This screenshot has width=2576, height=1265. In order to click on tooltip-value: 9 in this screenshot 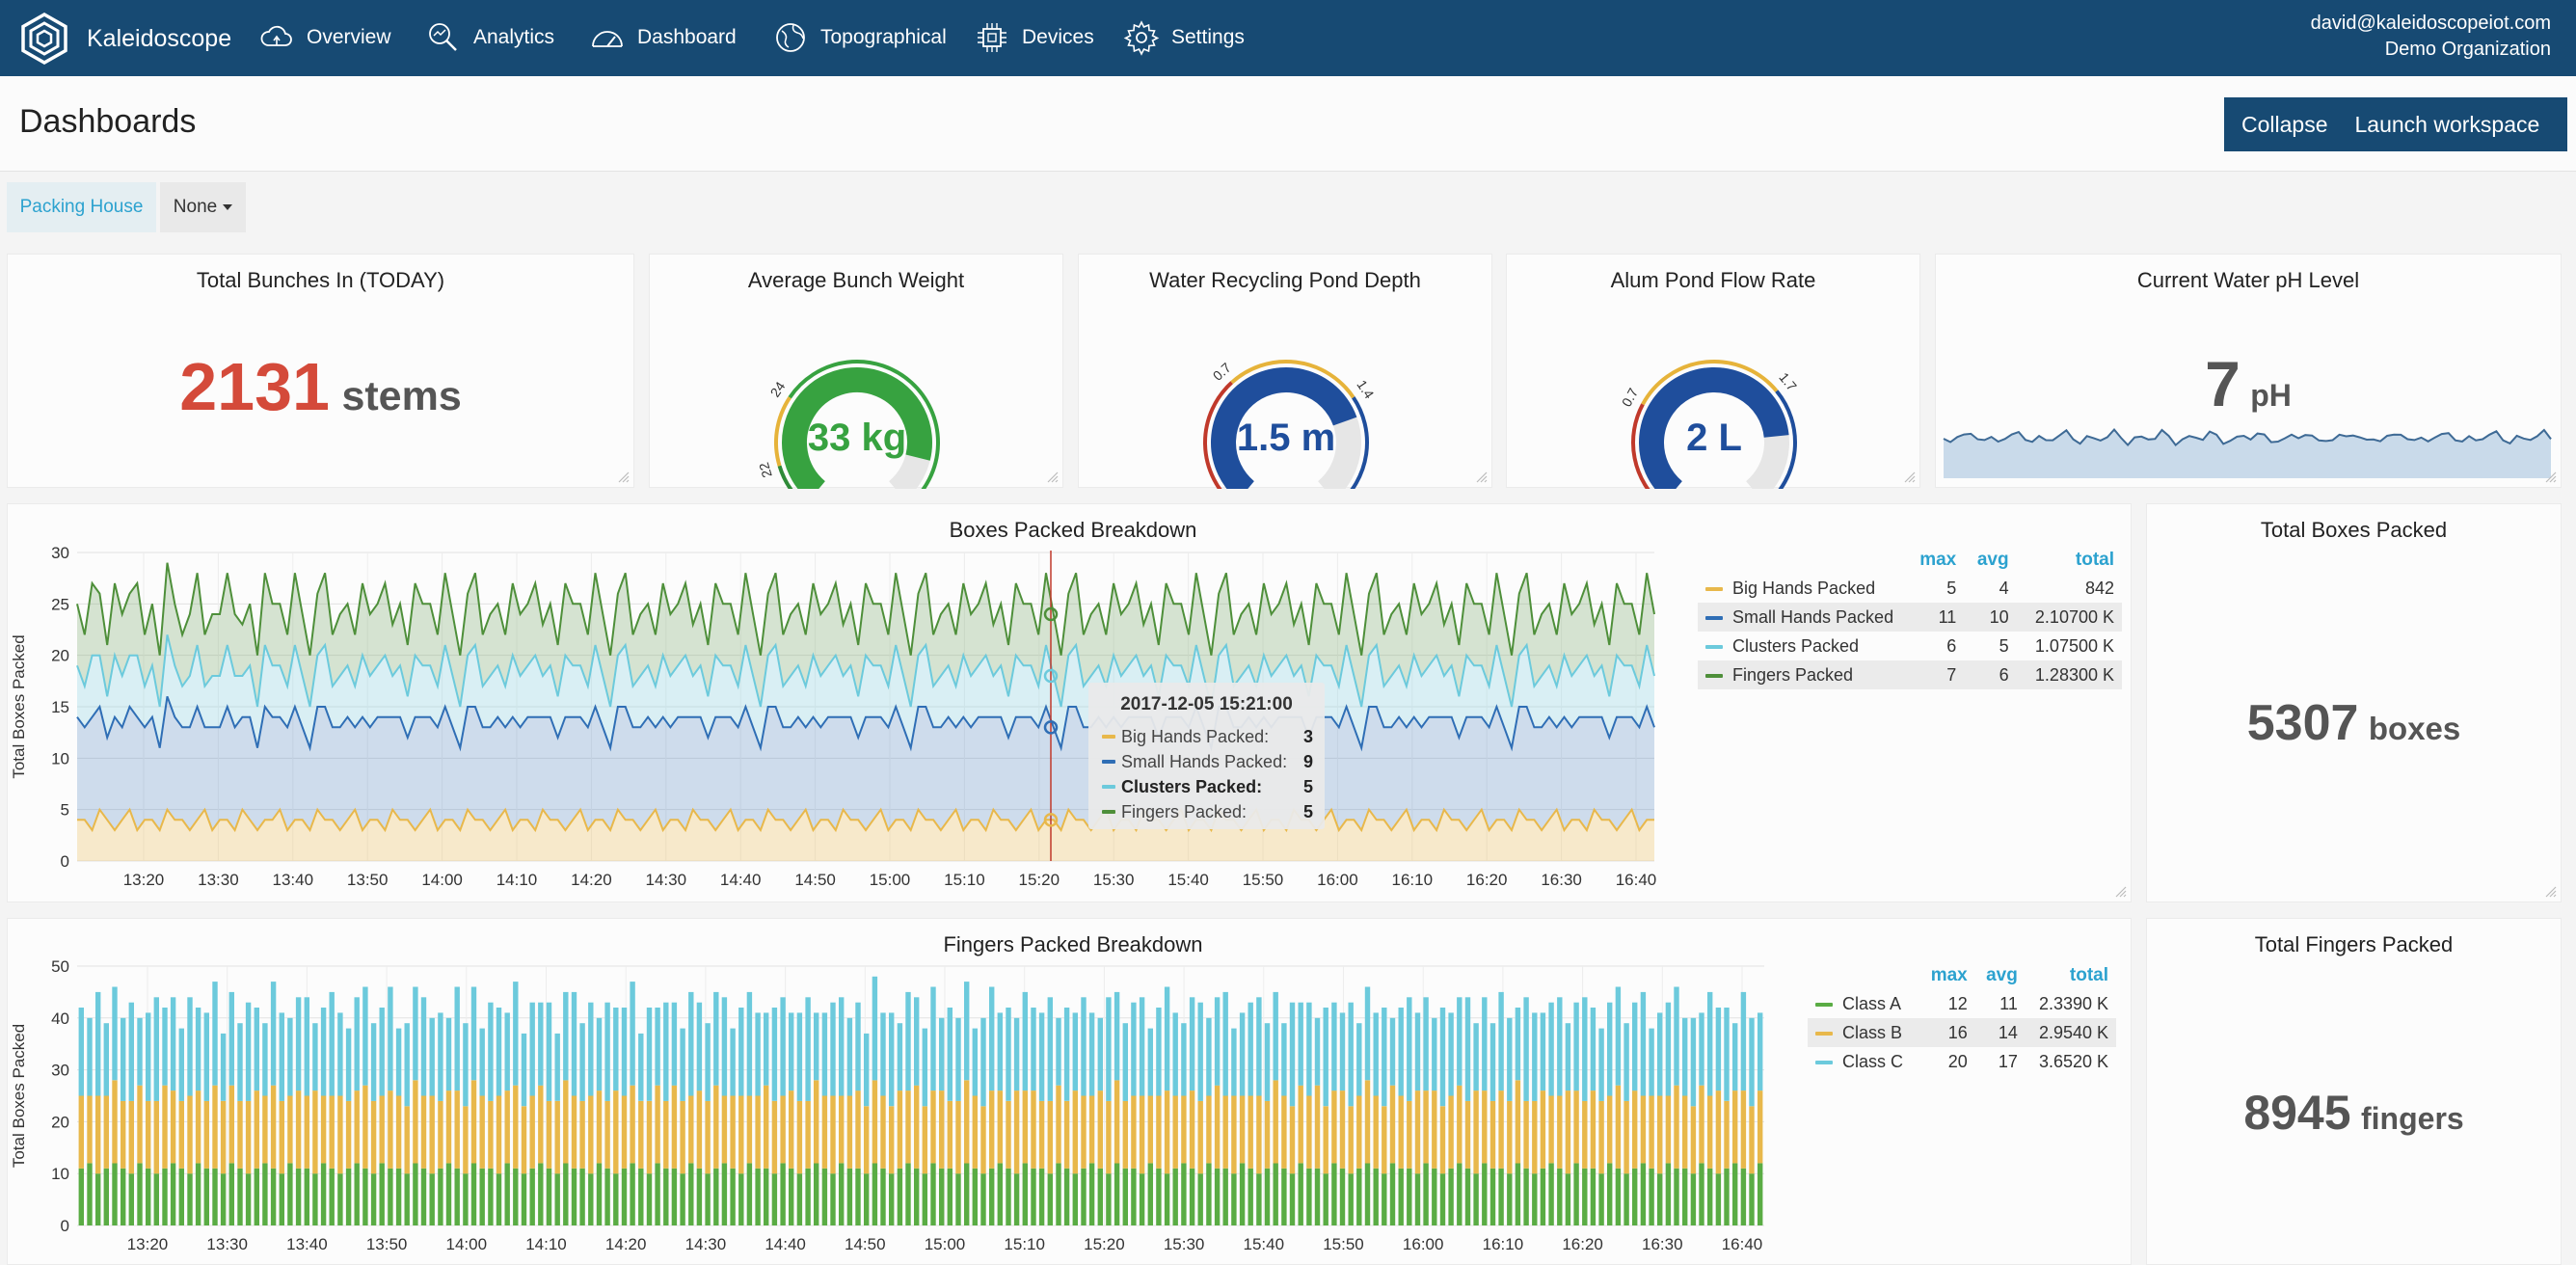, I will do `click(1307, 761)`.